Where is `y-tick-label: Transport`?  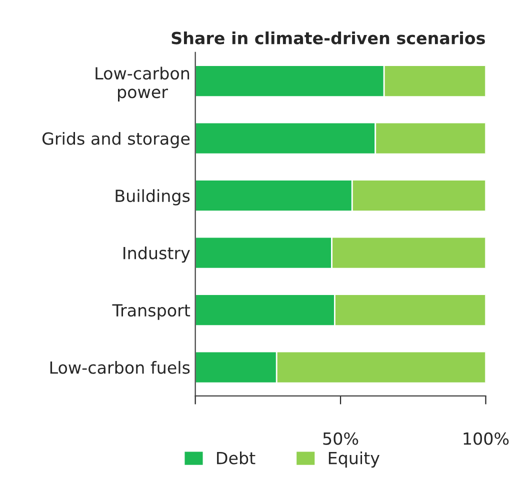
y-tick-label: Transport is located at coordinates (151, 312).